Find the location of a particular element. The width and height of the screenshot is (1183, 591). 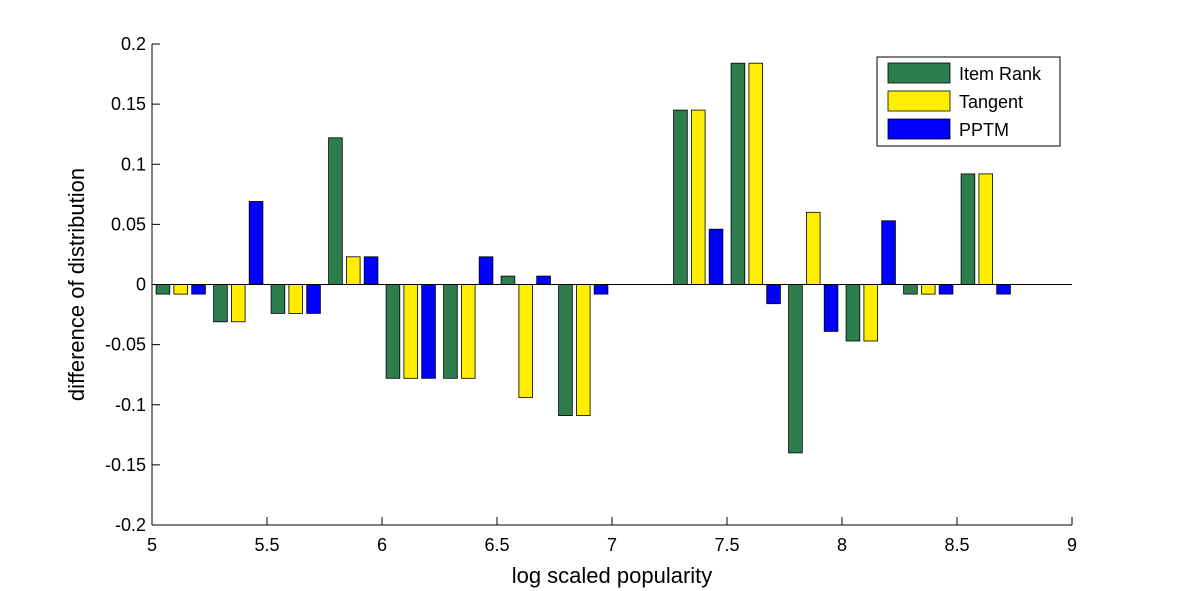

y-tick-label: 0.1 is located at coordinates (133, 164).